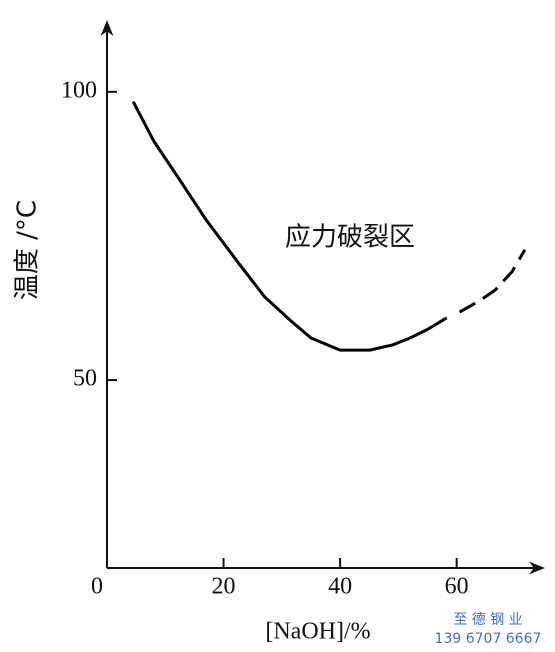  I want to click on y-tick-label: 50, so click(85, 379).